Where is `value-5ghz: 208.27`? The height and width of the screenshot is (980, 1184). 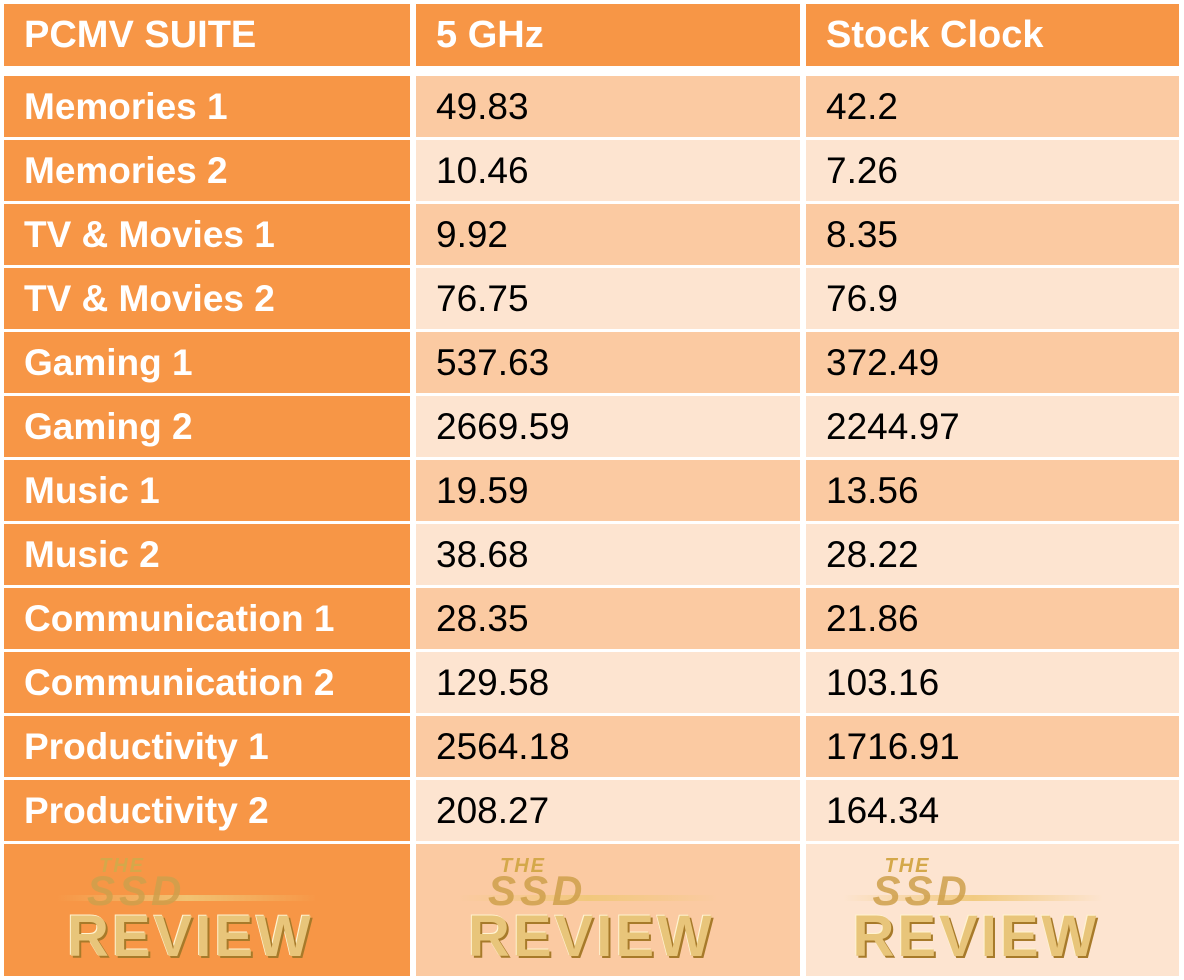
value-5ghz: 208.27 is located at coordinates (608, 810).